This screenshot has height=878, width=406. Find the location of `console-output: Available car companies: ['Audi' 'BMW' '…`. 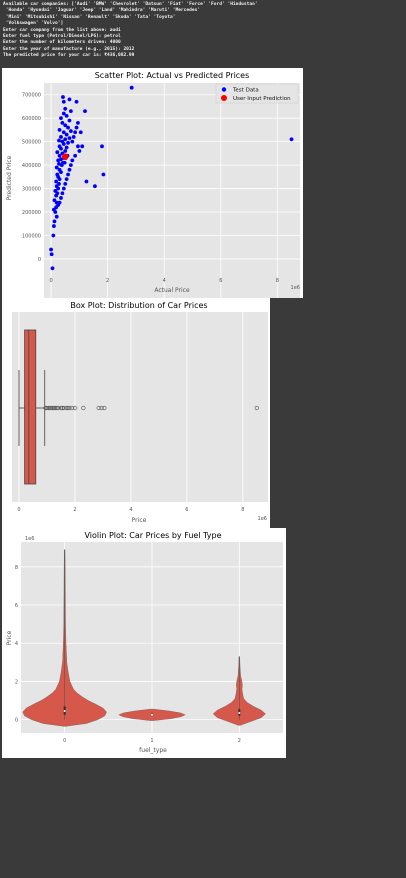

console-output: Available car companies: ['Audi' 'BMW' '… is located at coordinates (203, 31).